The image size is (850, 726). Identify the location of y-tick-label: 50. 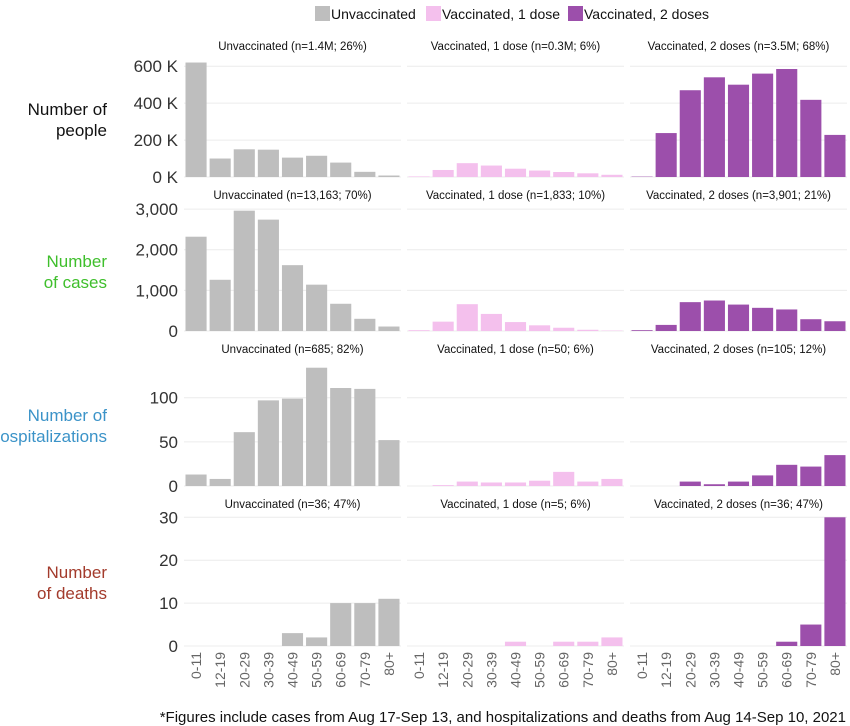
(168, 442).